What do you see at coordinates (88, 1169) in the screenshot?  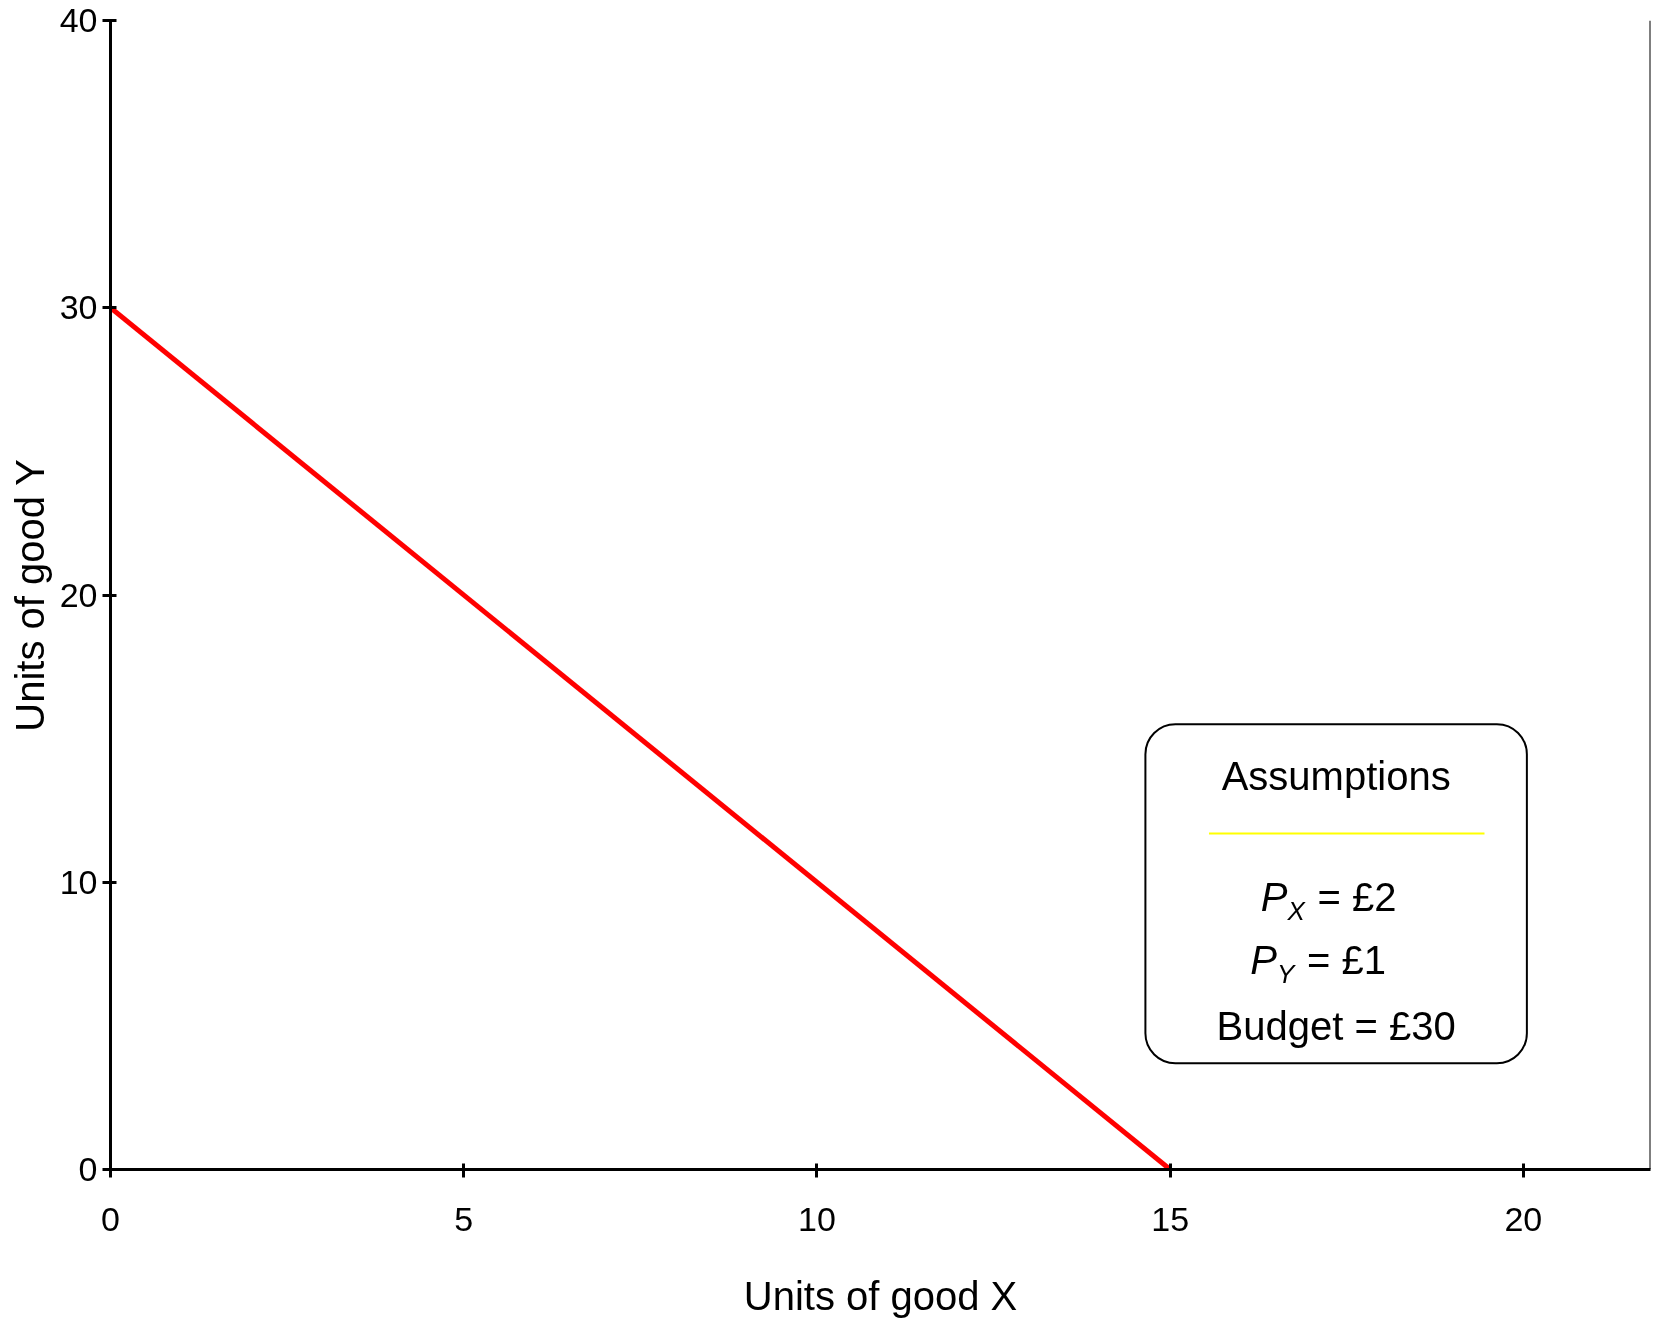 I see `y-tick-label: 0` at bounding box center [88, 1169].